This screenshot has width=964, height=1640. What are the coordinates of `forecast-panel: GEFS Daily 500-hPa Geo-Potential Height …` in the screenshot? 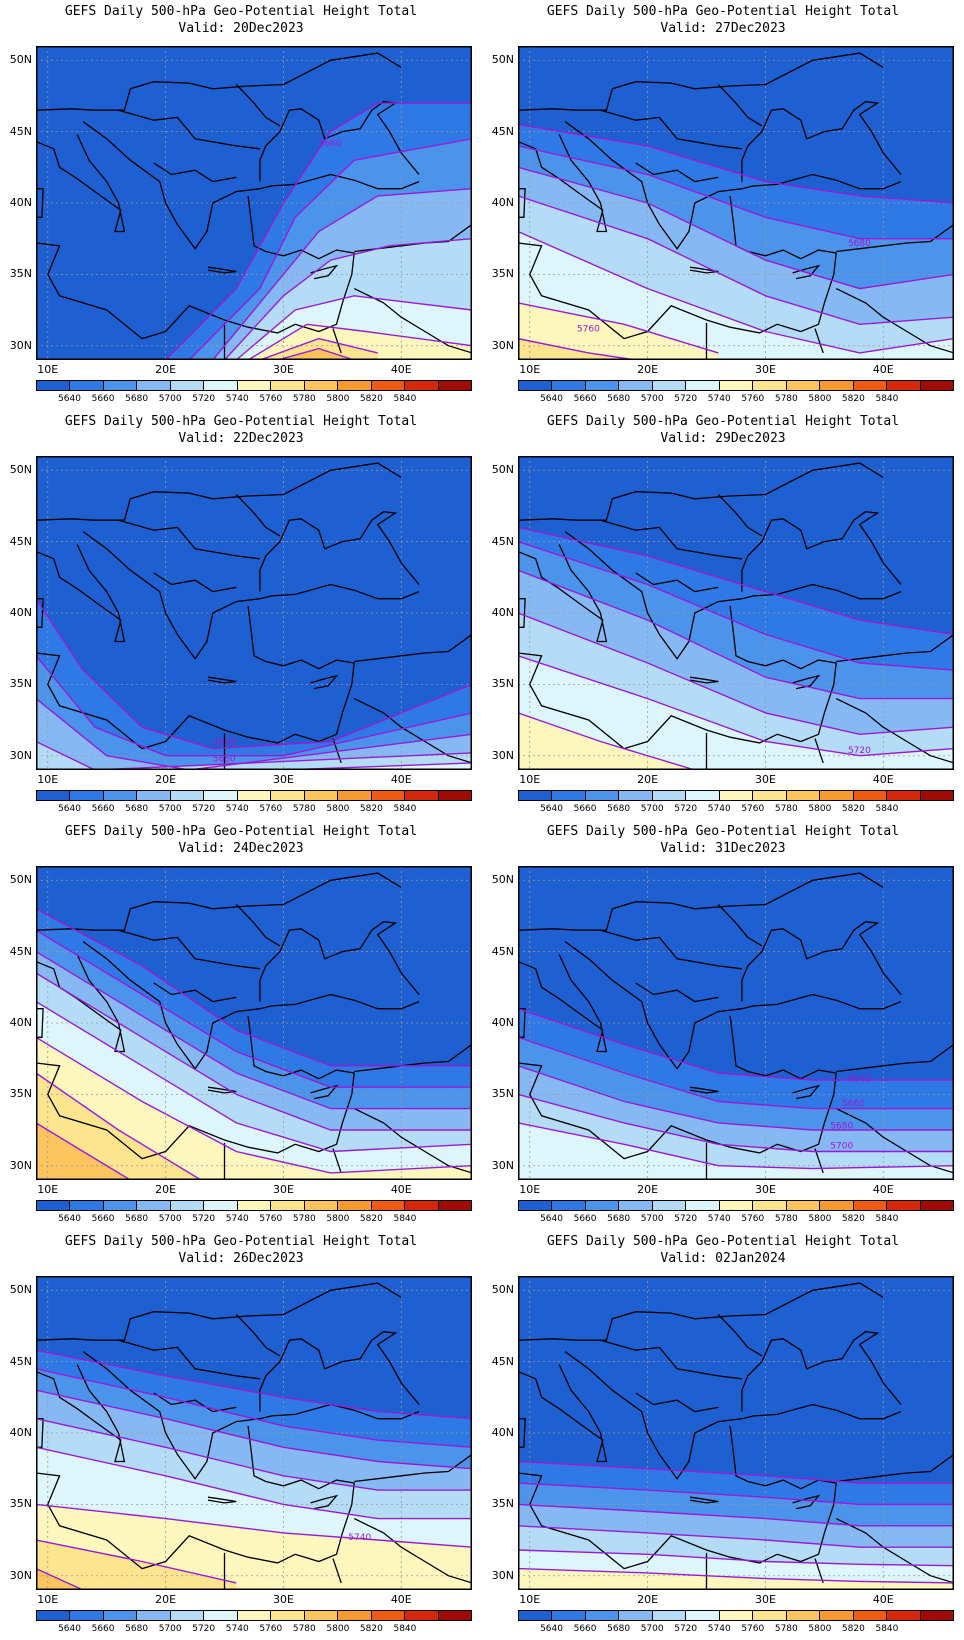 It's located at (241, 615).